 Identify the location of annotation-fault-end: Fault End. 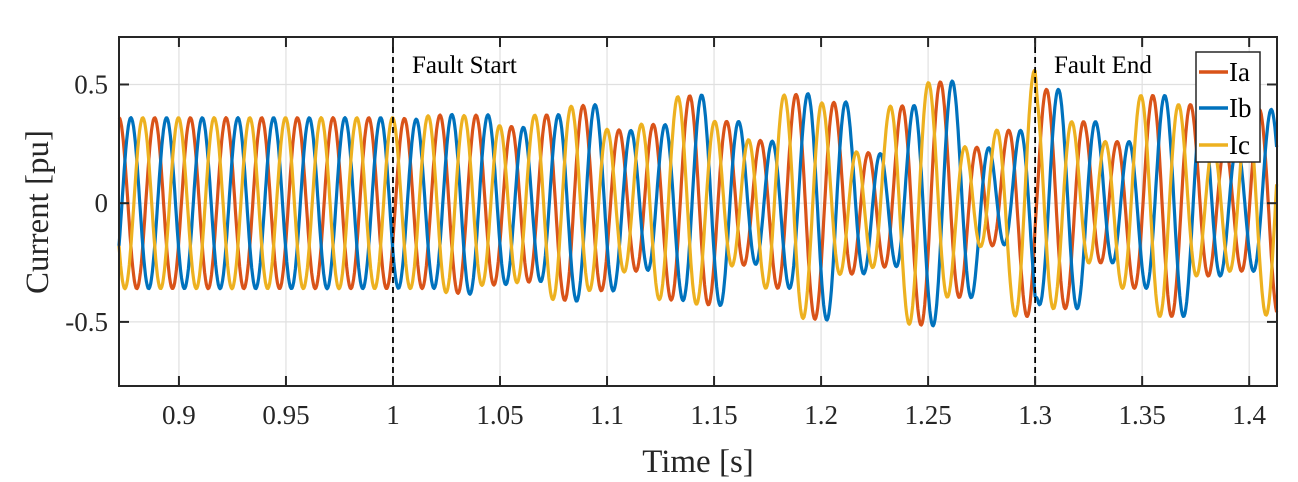
(1103, 65).